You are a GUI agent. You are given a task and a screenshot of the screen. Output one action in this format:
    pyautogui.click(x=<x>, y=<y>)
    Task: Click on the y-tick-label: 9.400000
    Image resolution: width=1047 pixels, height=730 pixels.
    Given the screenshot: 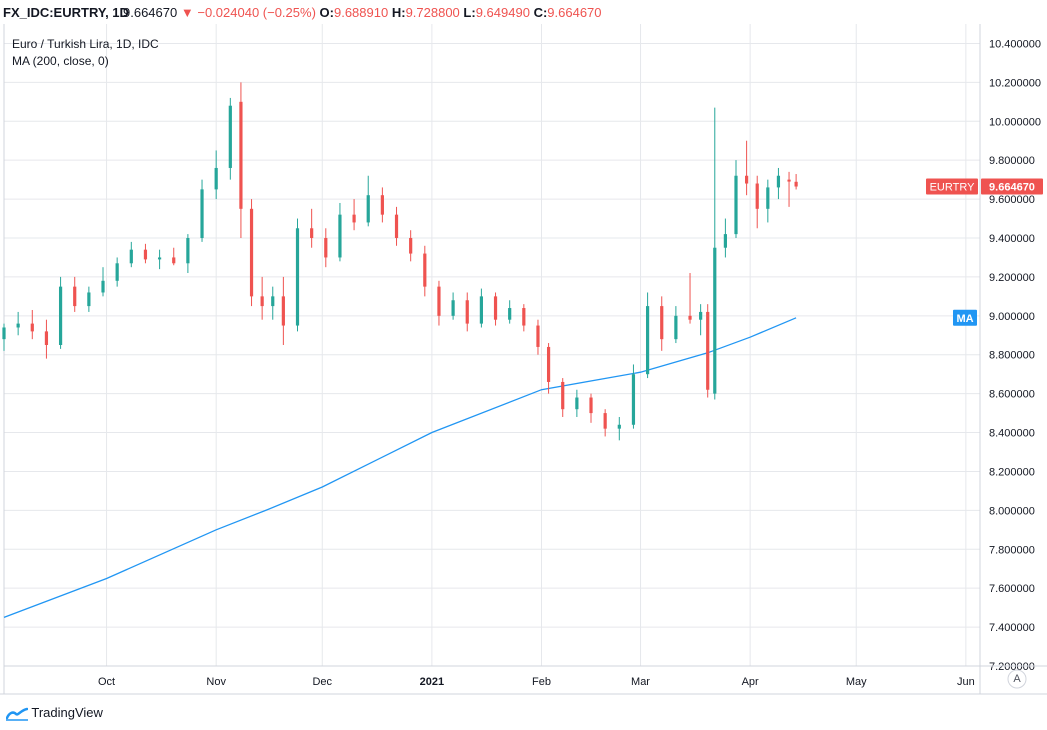 What is the action you would take?
    pyautogui.click(x=1012, y=239)
    